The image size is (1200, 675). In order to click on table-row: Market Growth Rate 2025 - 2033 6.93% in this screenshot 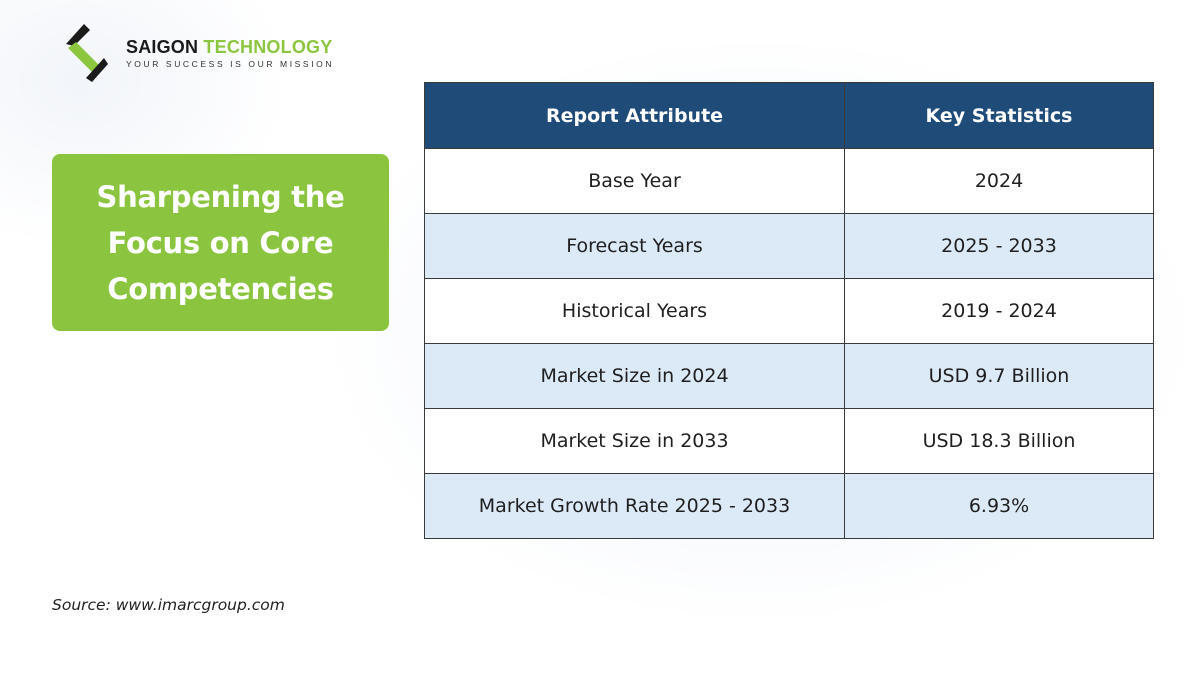, I will do `click(789, 506)`.